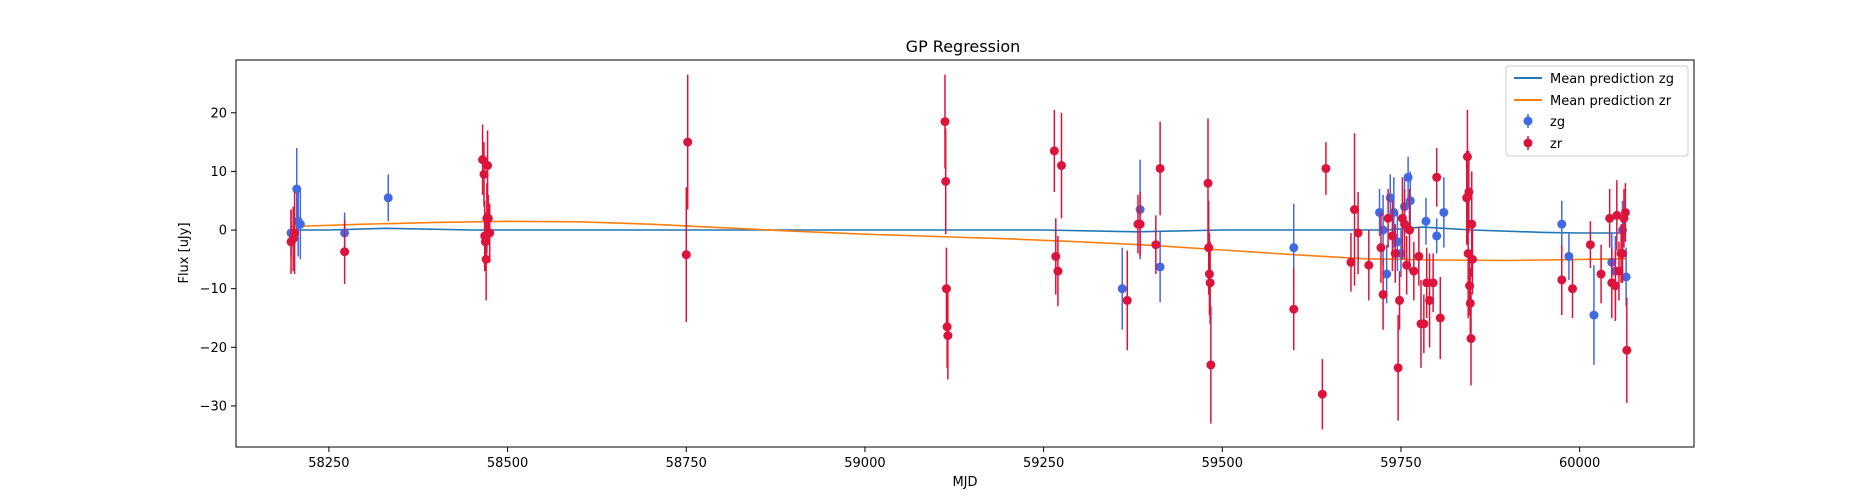  What do you see at coordinates (1612, 79) in the screenshot?
I see `legend-label-zg-mean: Mean prediction zg` at bounding box center [1612, 79].